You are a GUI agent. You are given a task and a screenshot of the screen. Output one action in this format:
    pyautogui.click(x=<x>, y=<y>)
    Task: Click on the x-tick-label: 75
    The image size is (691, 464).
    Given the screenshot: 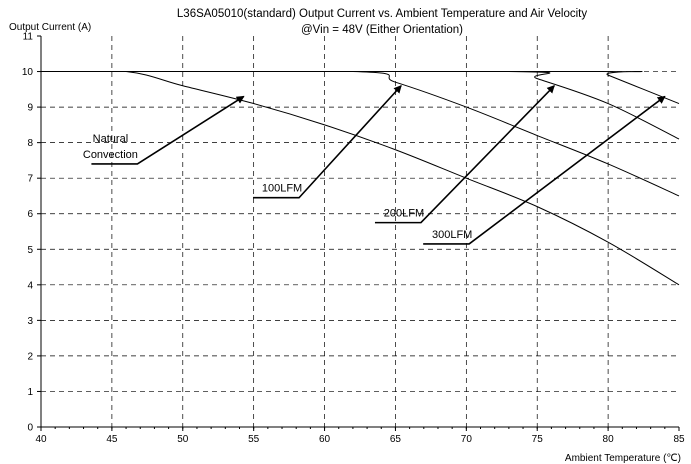 What is the action you would take?
    pyautogui.click(x=538, y=439)
    